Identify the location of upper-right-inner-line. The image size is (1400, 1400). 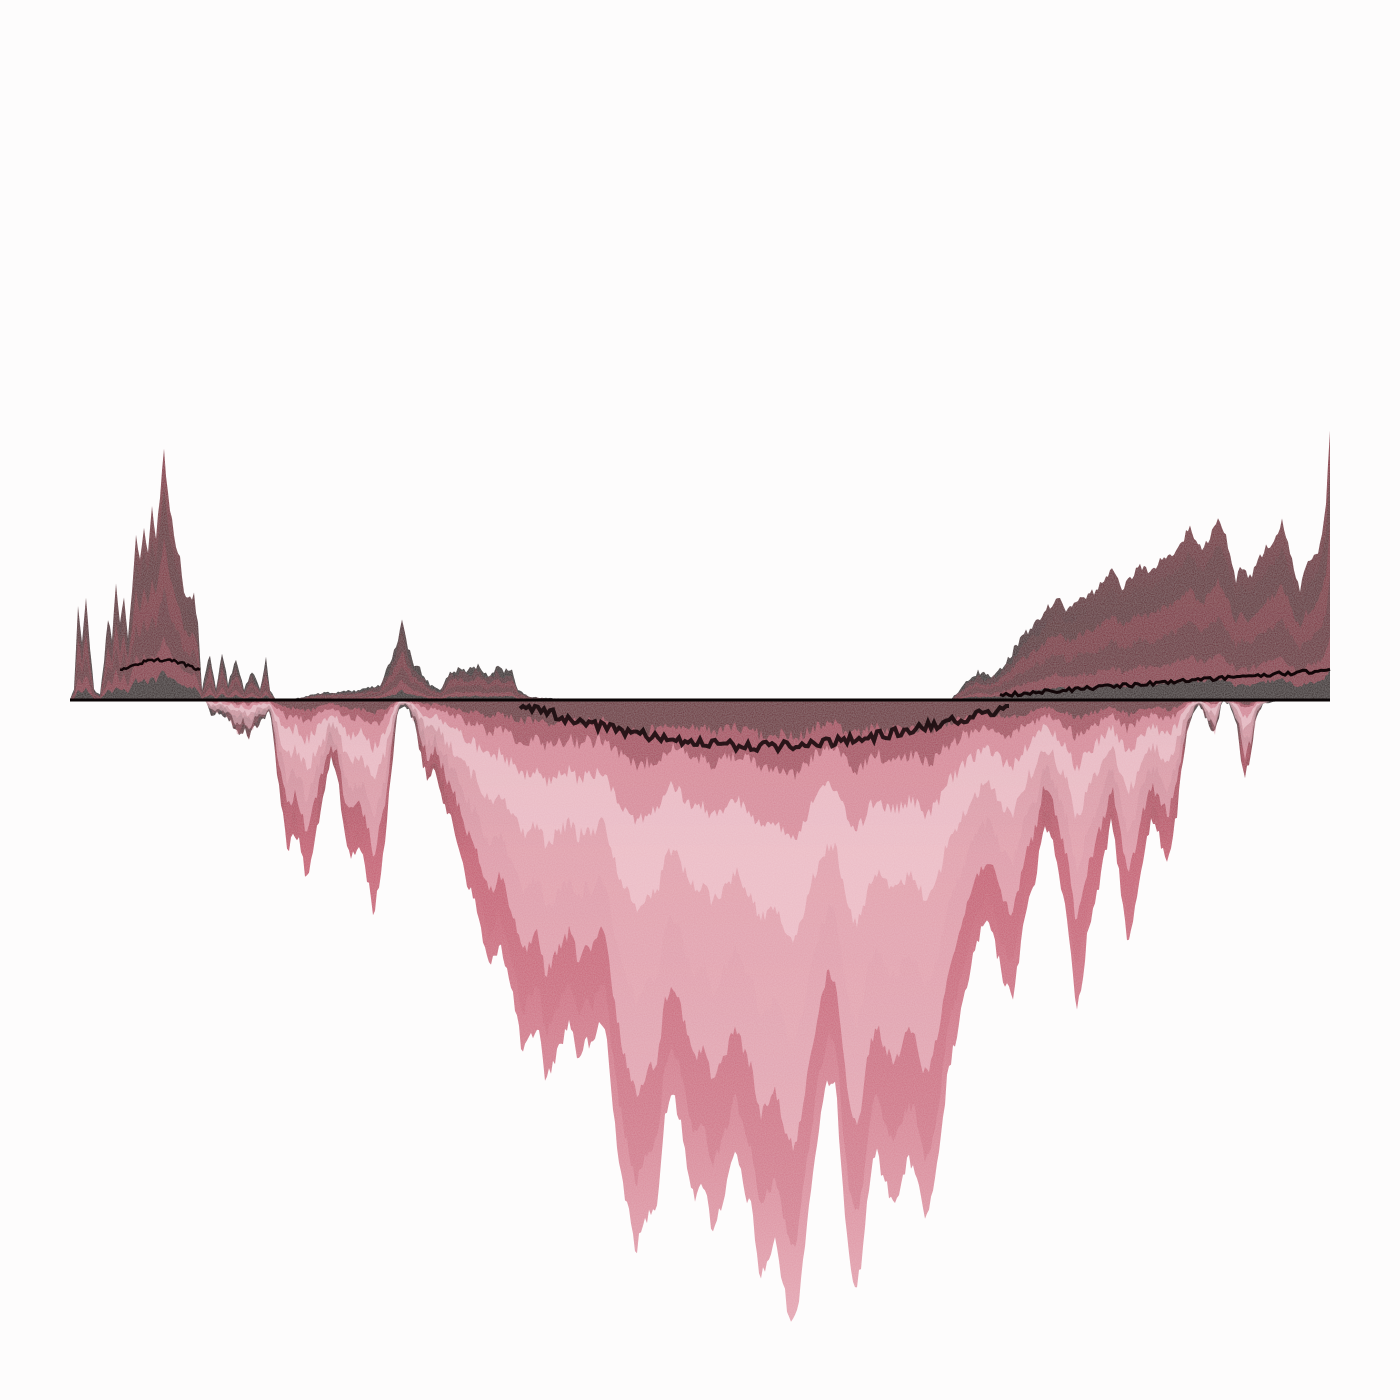
(1165, 682).